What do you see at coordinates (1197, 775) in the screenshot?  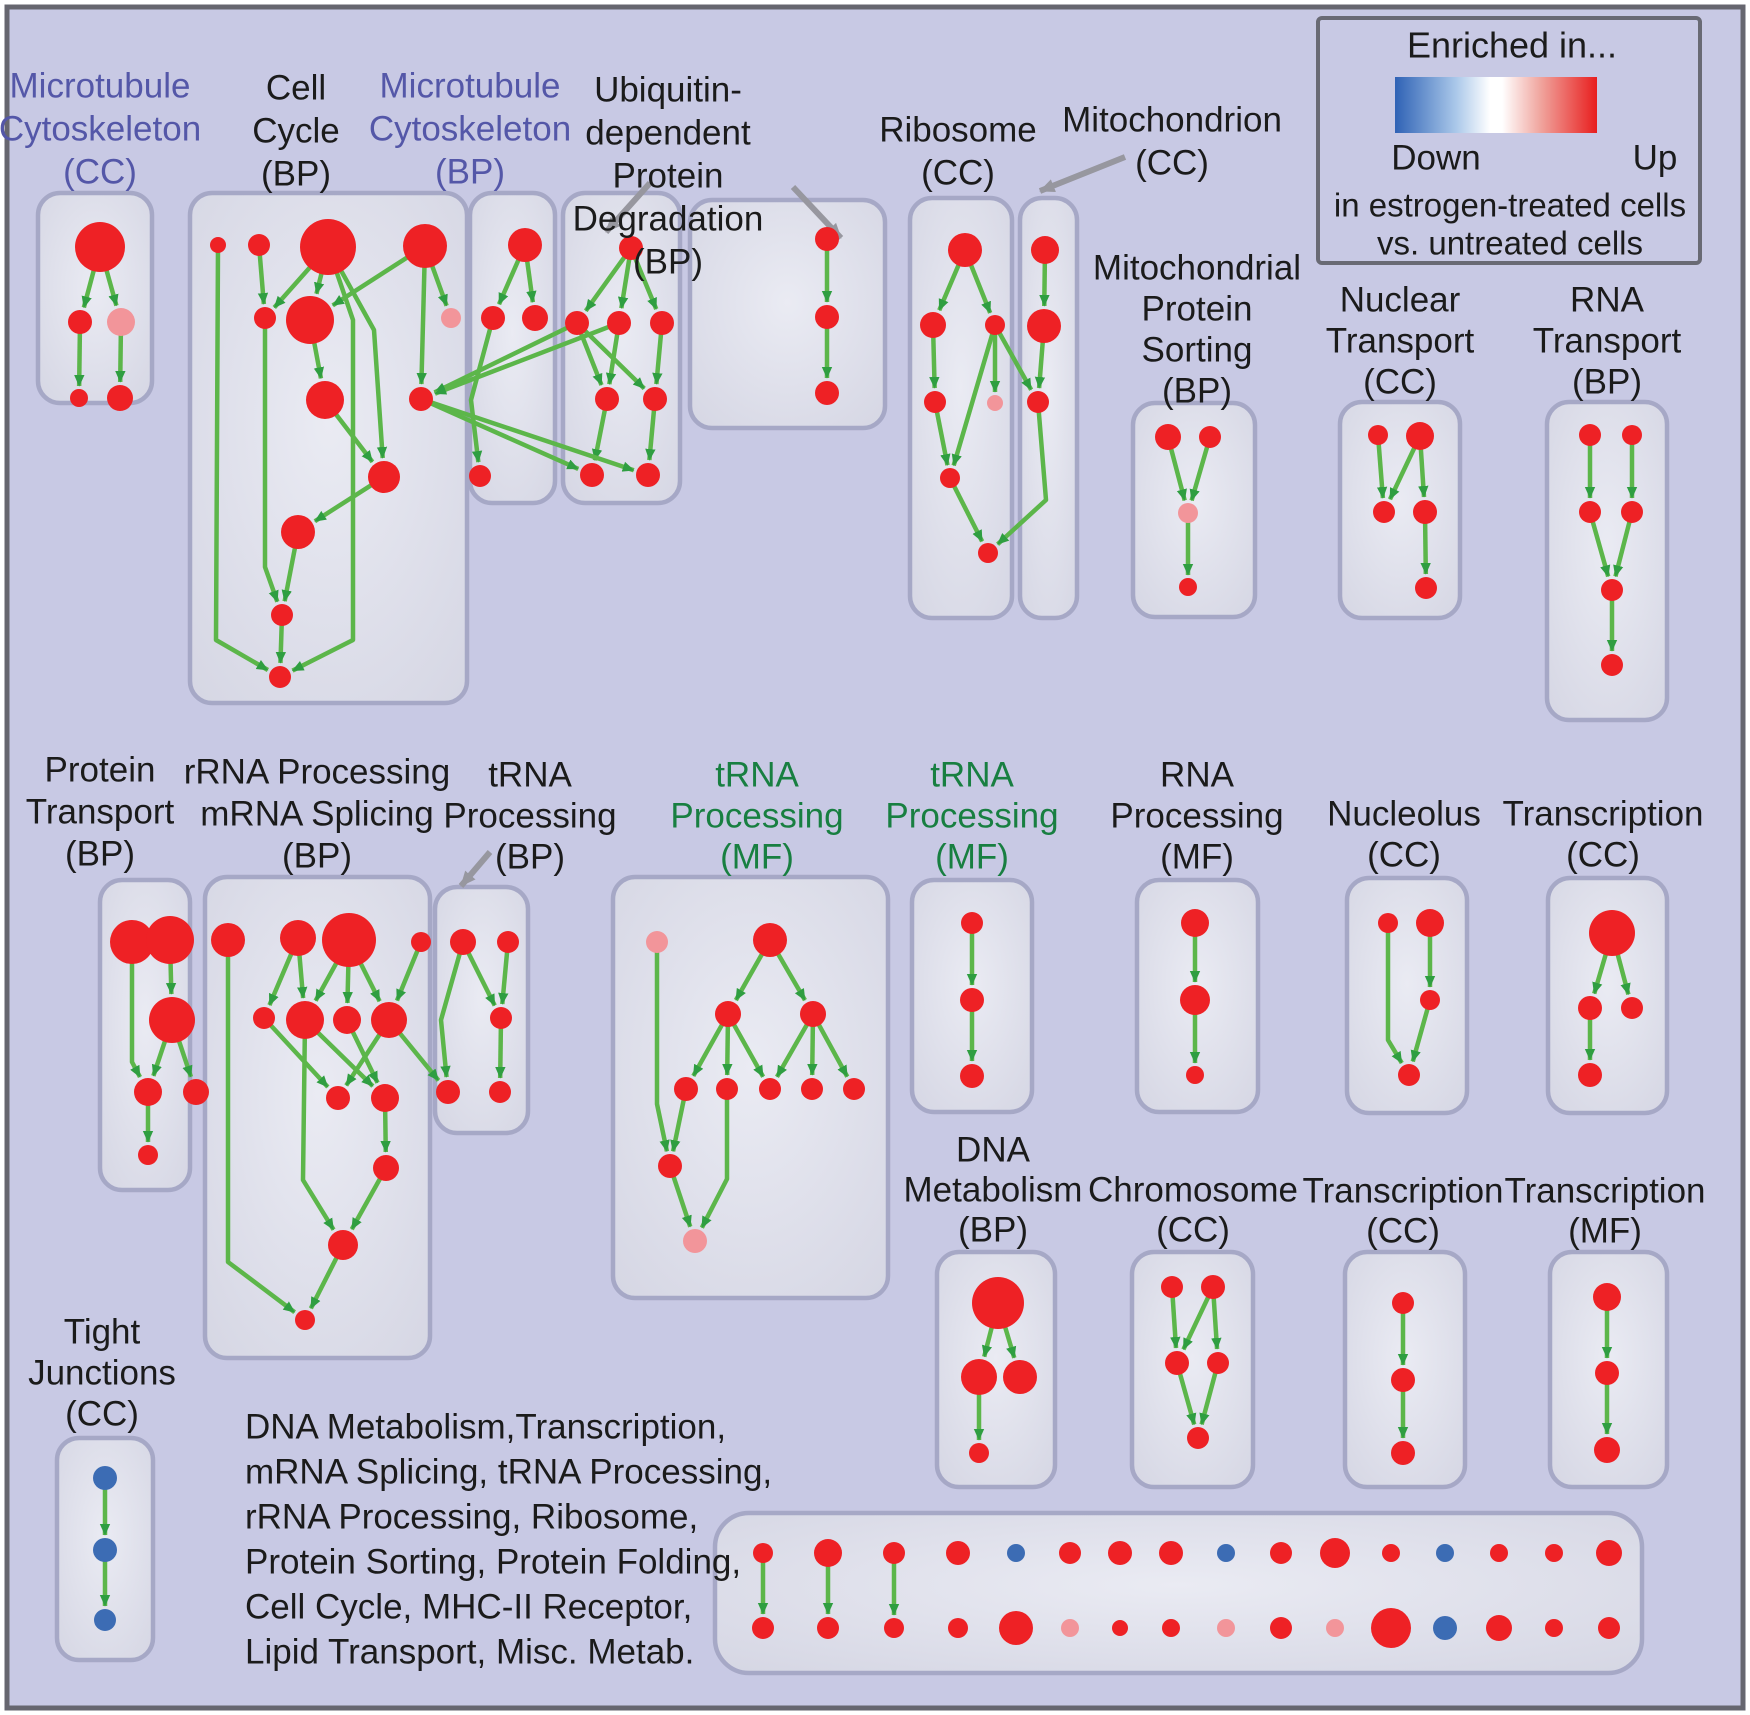 I see `rp_mf-label-line: RNA` at bounding box center [1197, 775].